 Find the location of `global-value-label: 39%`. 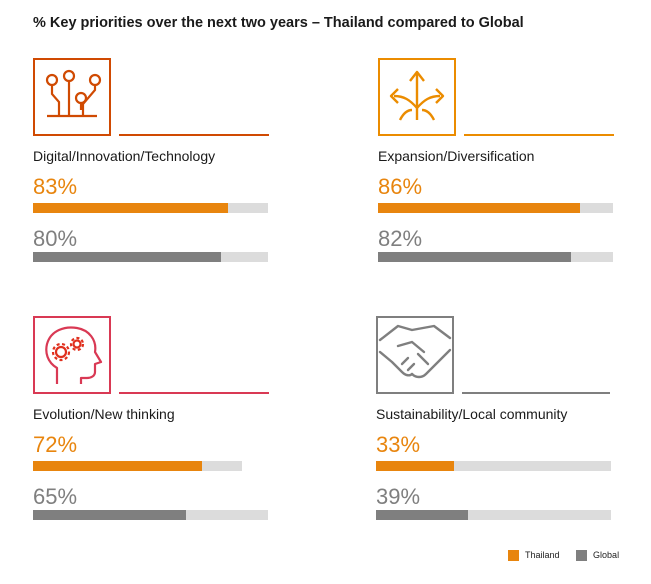

global-value-label: 39% is located at coordinates (398, 496).